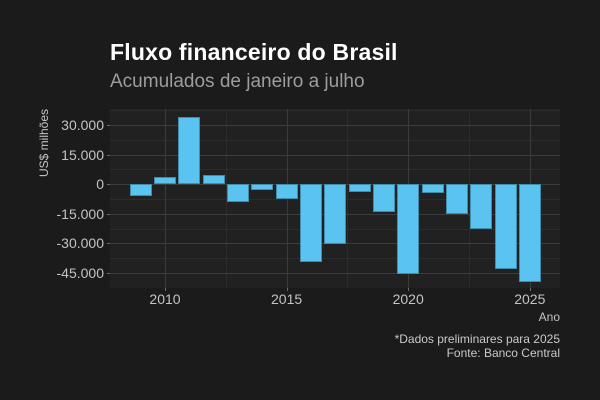 The height and width of the screenshot is (400, 600). Describe the element at coordinates (237, 193) in the screenshot. I see `bar-2013` at that location.